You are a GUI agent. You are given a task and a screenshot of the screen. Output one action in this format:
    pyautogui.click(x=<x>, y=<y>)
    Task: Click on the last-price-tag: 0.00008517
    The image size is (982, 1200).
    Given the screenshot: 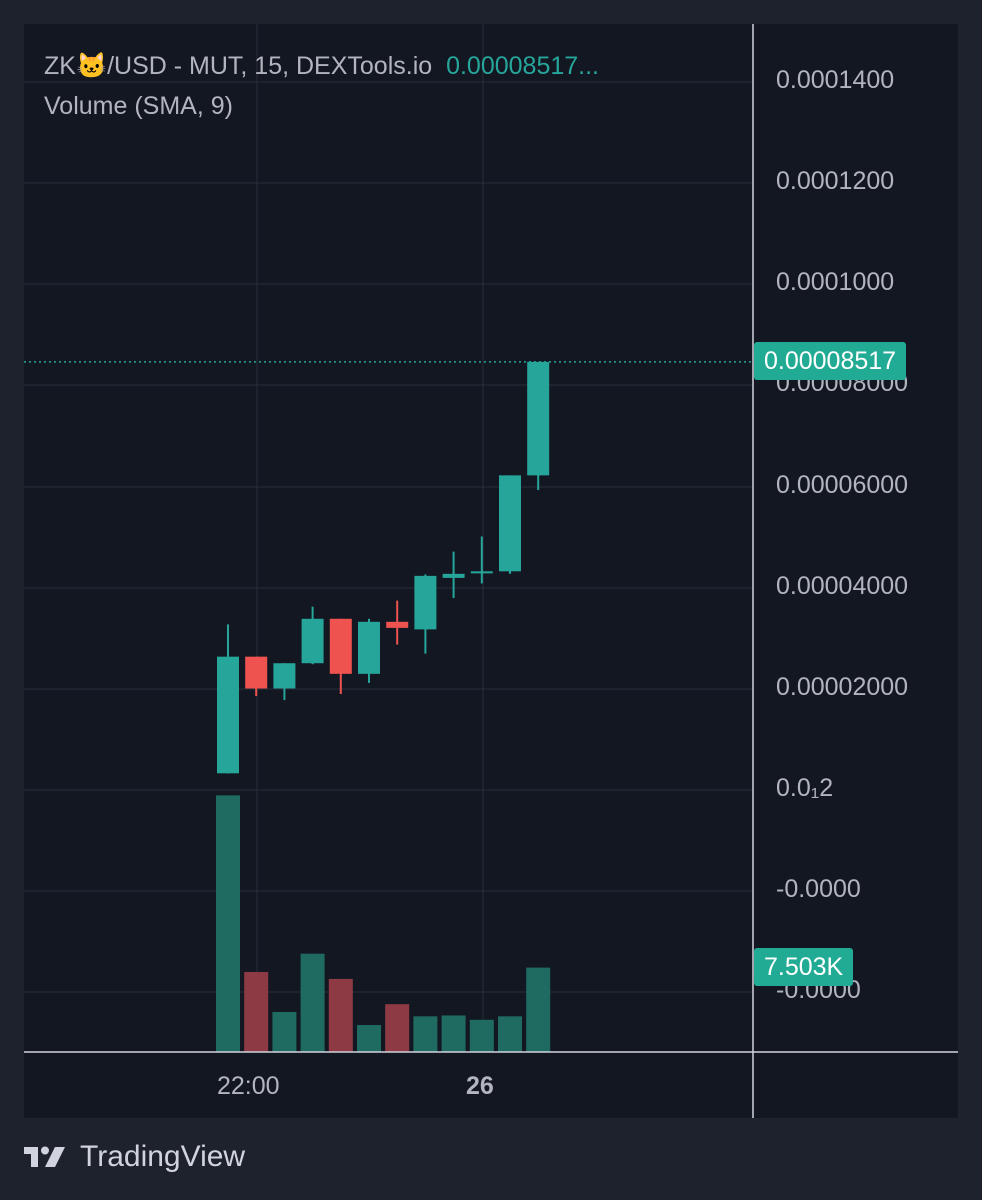 What is the action you would take?
    pyautogui.click(x=830, y=361)
    